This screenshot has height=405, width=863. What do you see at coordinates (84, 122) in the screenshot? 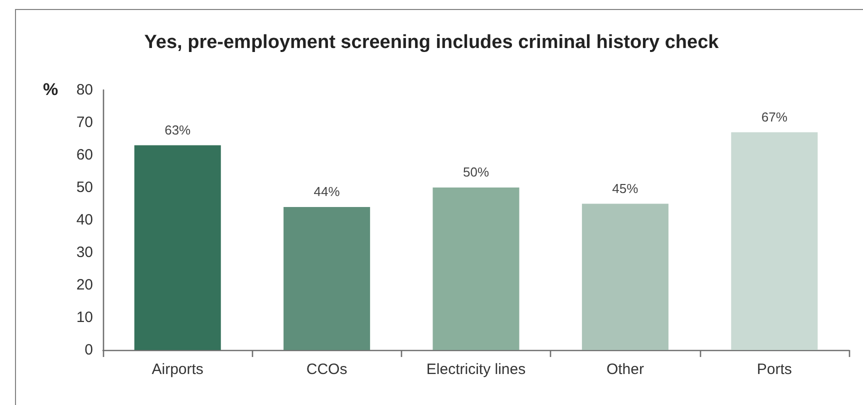
I see `y-tick-label: 70` at bounding box center [84, 122].